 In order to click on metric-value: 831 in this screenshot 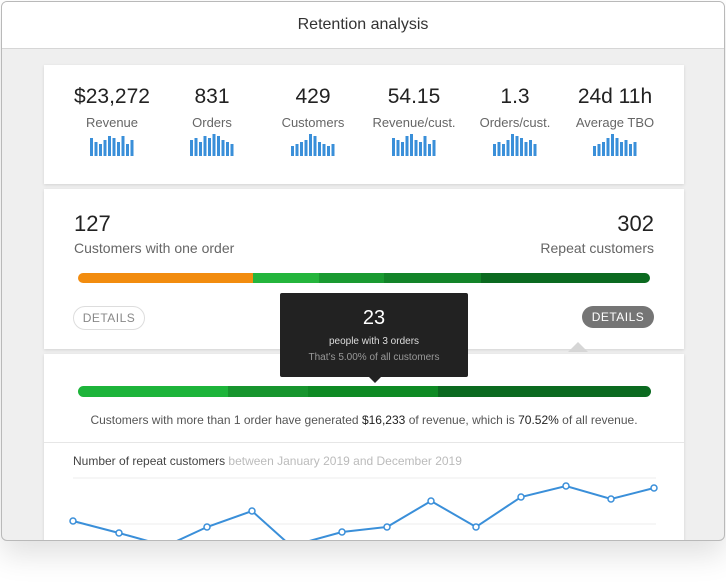, I will do `click(212, 96)`.